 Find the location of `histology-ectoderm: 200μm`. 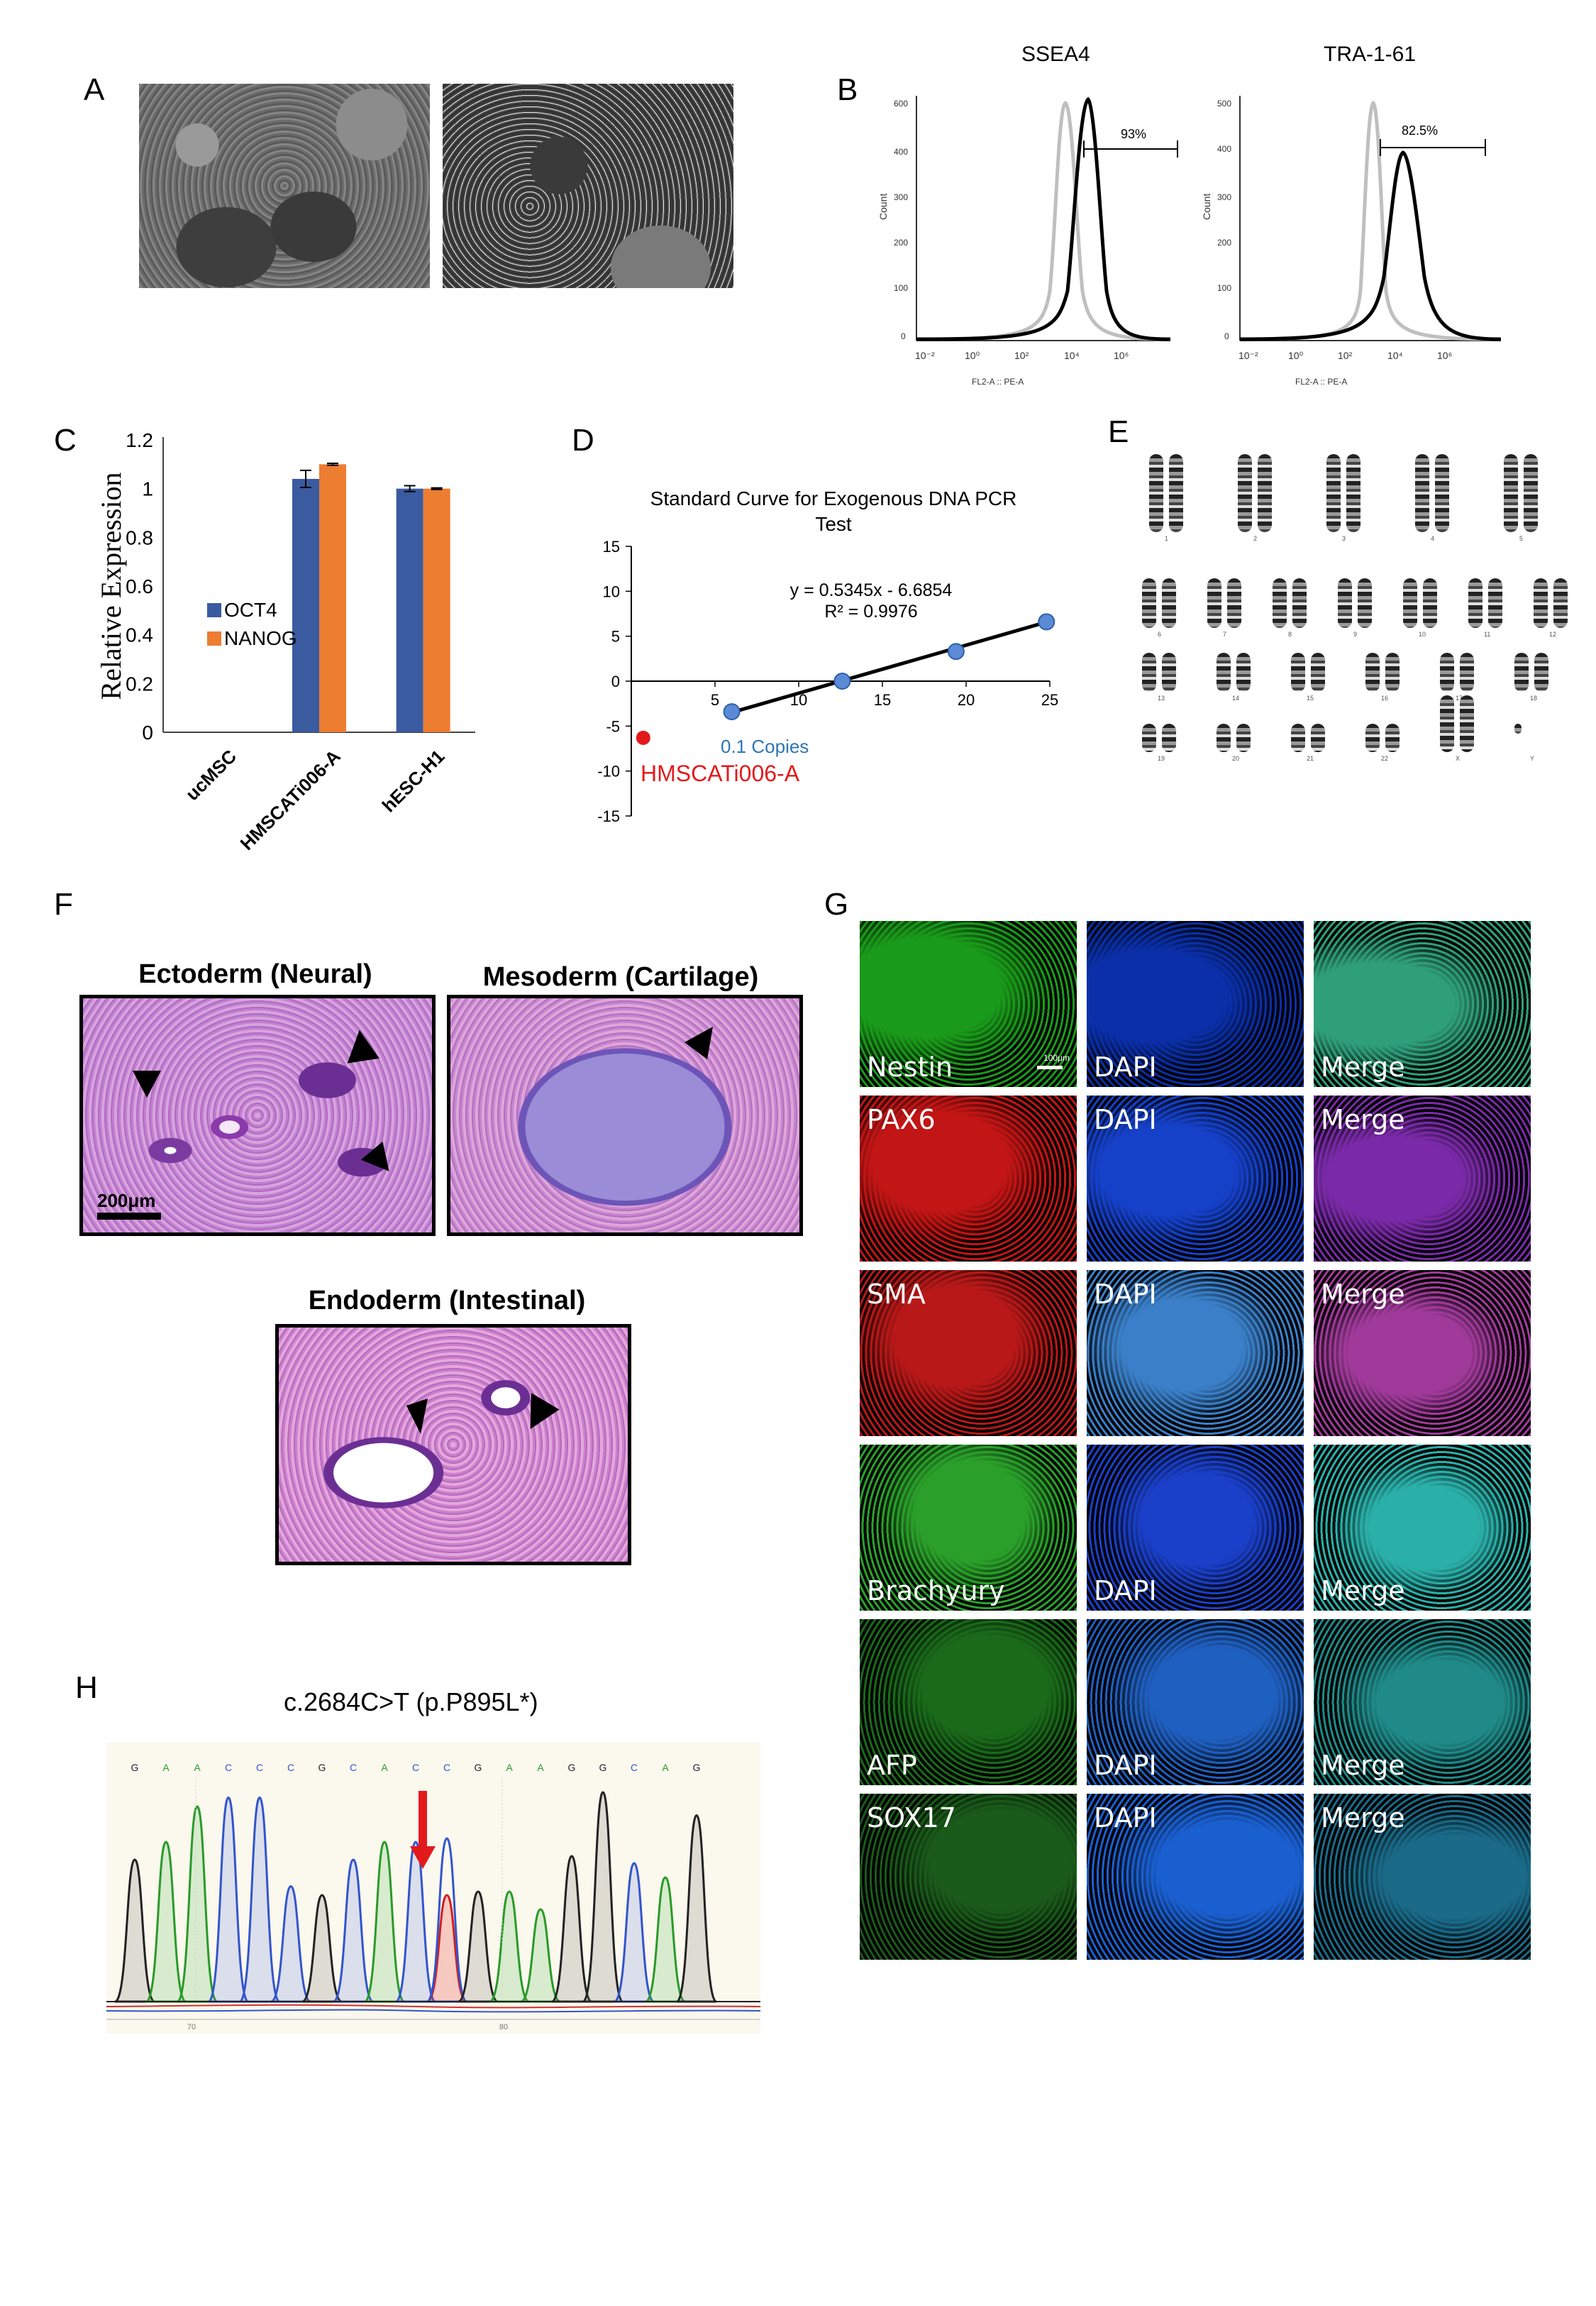

histology-ectoderm: 200μm is located at coordinates (257, 1115).